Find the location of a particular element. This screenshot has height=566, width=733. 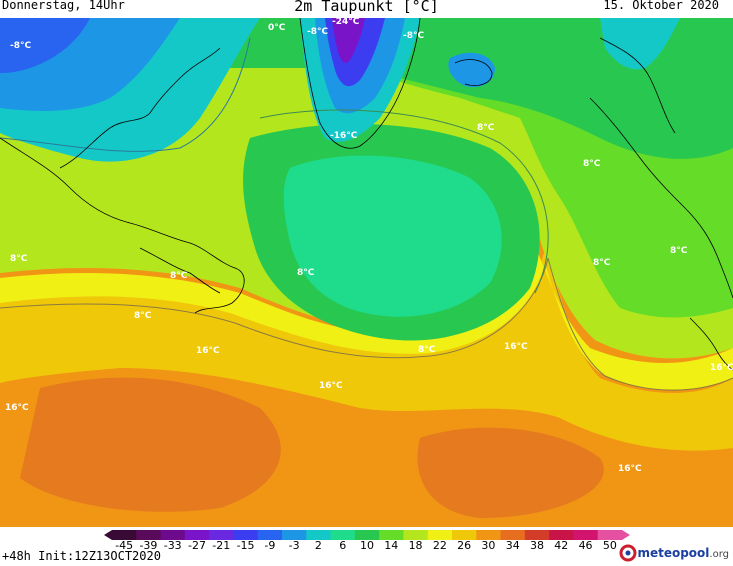

colorbar-arrow-right is located at coordinates (626, 535).